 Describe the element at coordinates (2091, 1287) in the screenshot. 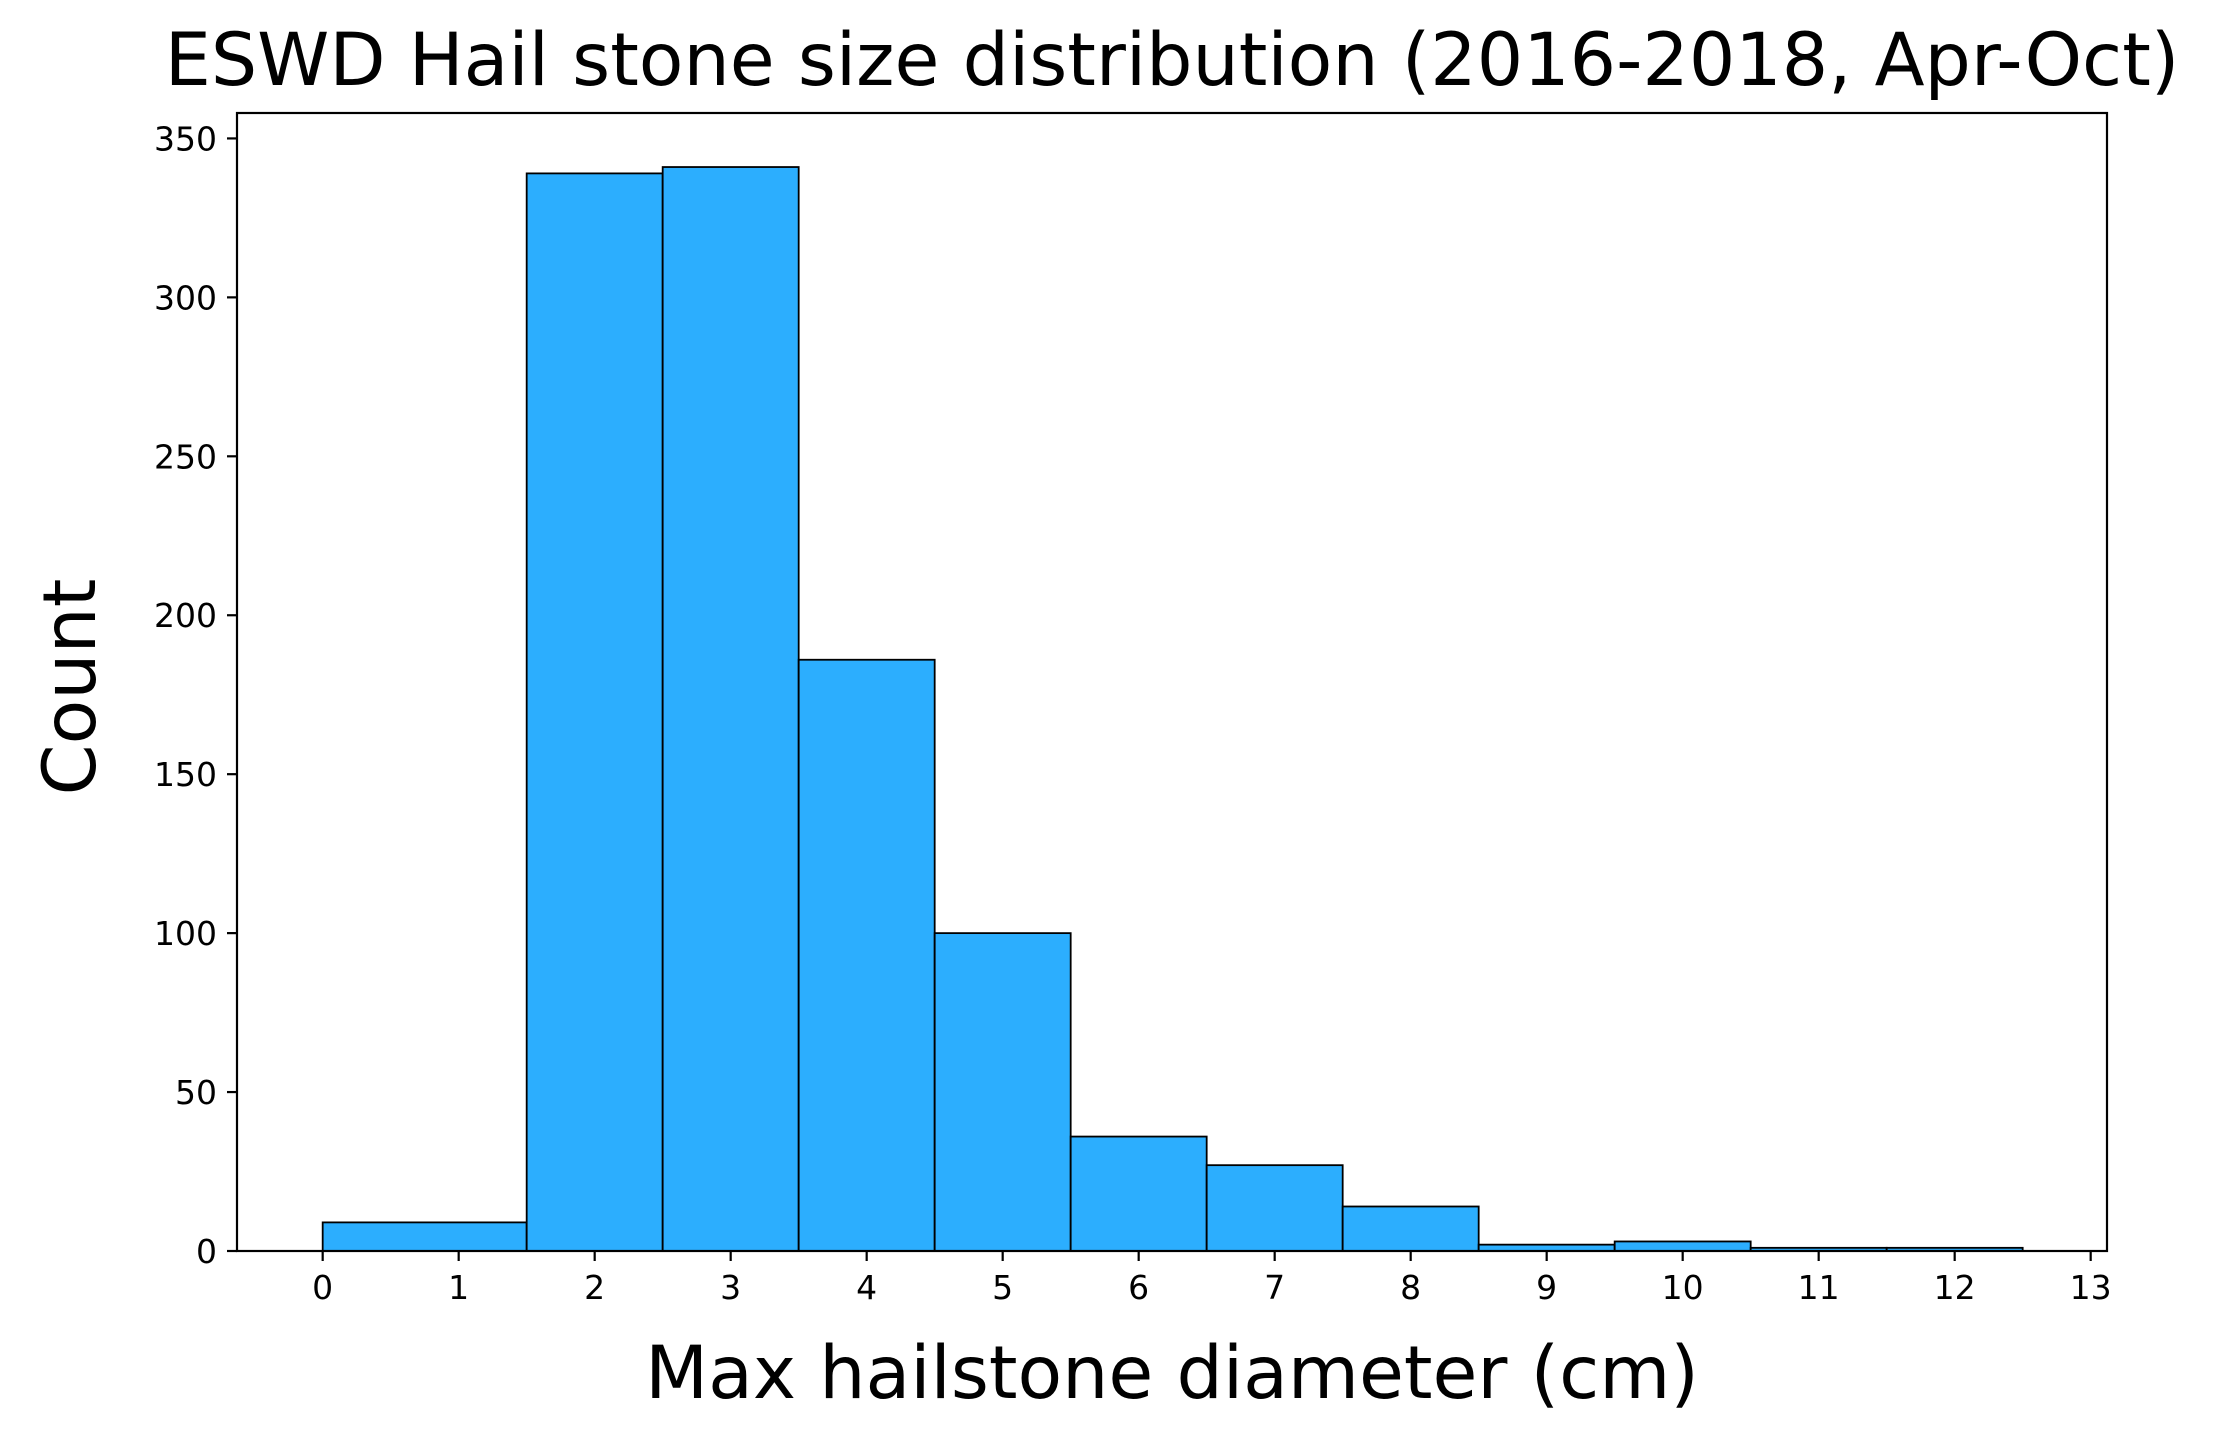

I see `x-tick-label: 13` at that location.